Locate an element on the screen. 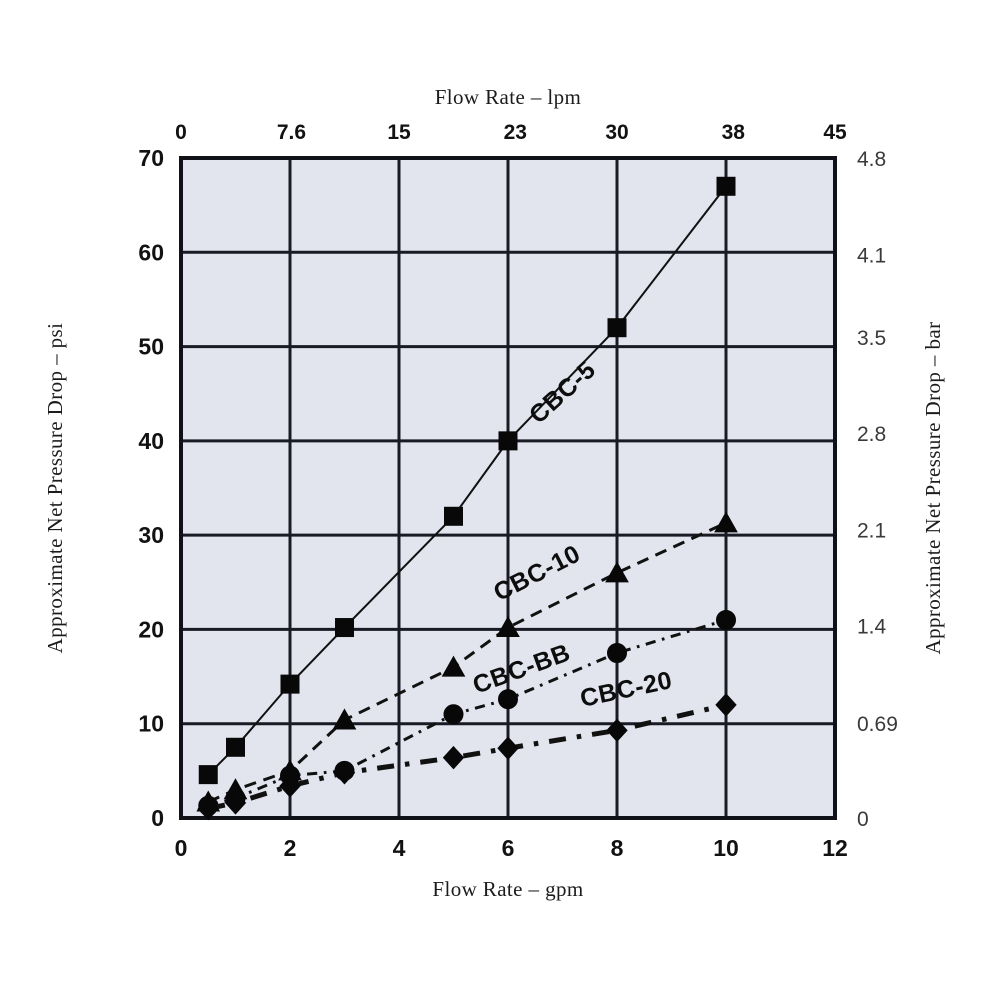 The image size is (1000, 1000). ytick-label-right: 3.5 is located at coordinates (871, 338).